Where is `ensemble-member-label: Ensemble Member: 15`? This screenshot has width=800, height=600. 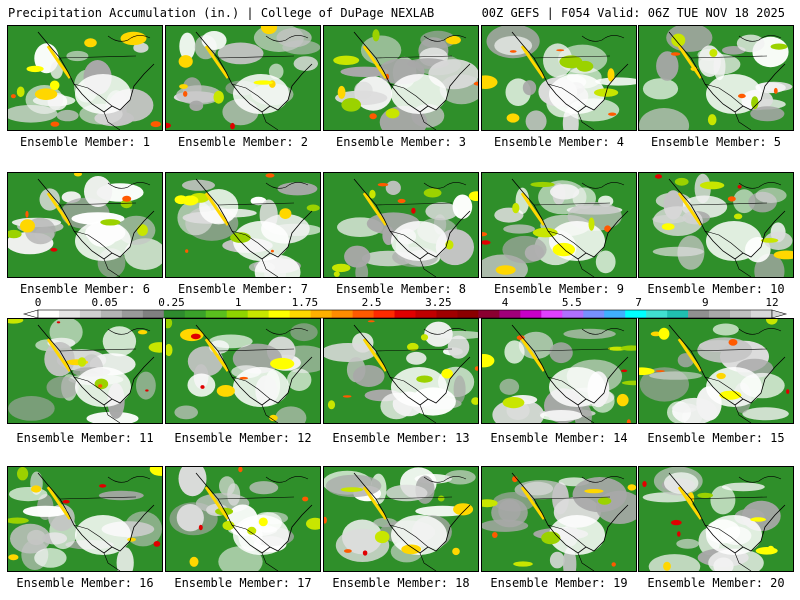
ensemble-member-label: Ensemble Member: 15 is located at coordinates (716, 438).